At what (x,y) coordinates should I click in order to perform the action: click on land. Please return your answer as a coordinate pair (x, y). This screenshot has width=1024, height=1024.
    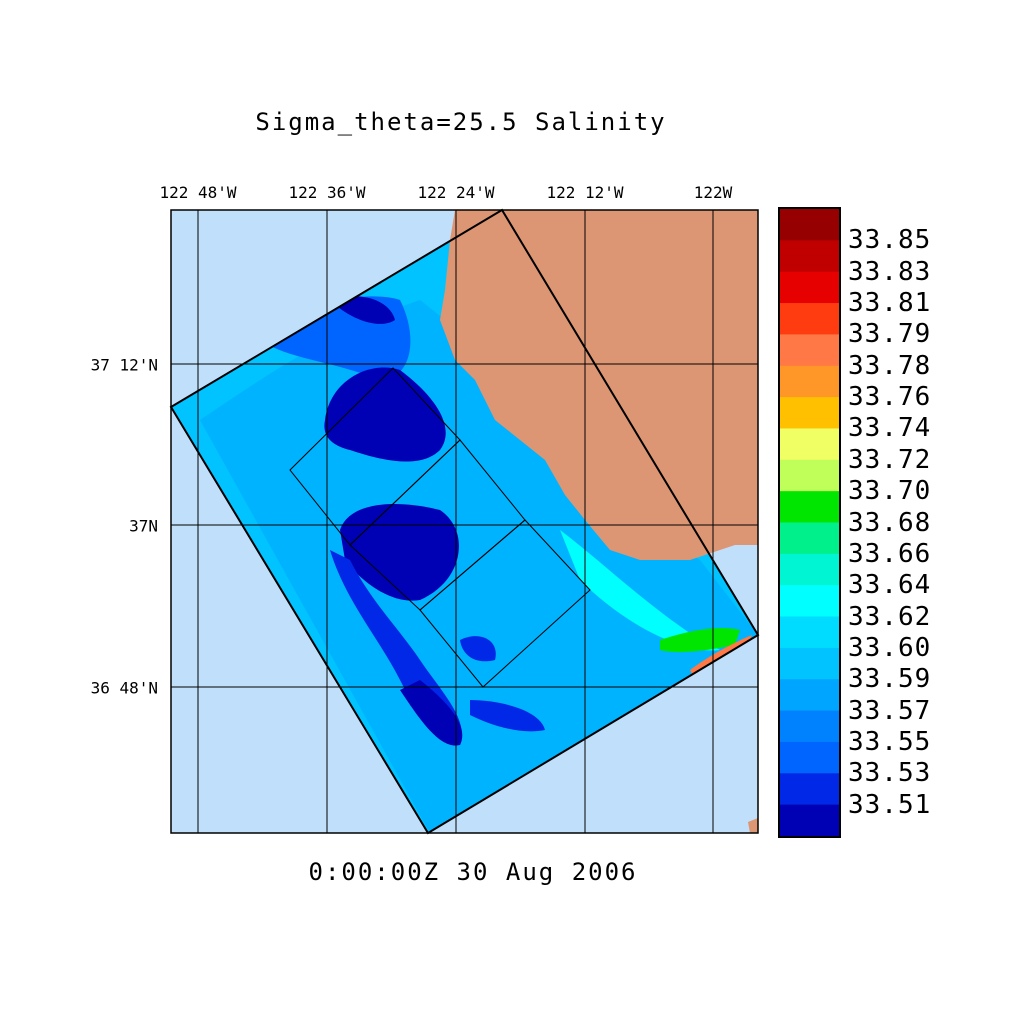
    Looking at the image, I should click on (599, 385).